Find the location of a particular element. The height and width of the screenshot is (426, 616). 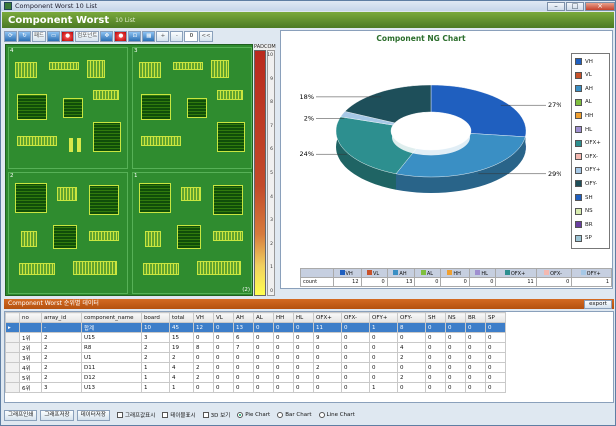

table-row: 5위 2 D12 1 4 2 0 0 0 0 0 0 0 0 2 0 0 0 0 is located at coordinates (255, 377).